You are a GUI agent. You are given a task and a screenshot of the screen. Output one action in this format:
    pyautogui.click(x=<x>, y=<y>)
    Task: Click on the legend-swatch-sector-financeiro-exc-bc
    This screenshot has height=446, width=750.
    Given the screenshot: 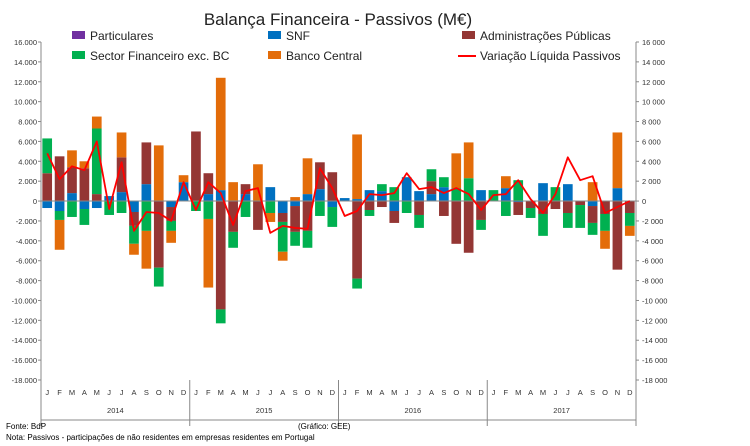 What is the action you would take?
    pyautogui.click(x=78, y=55)
    